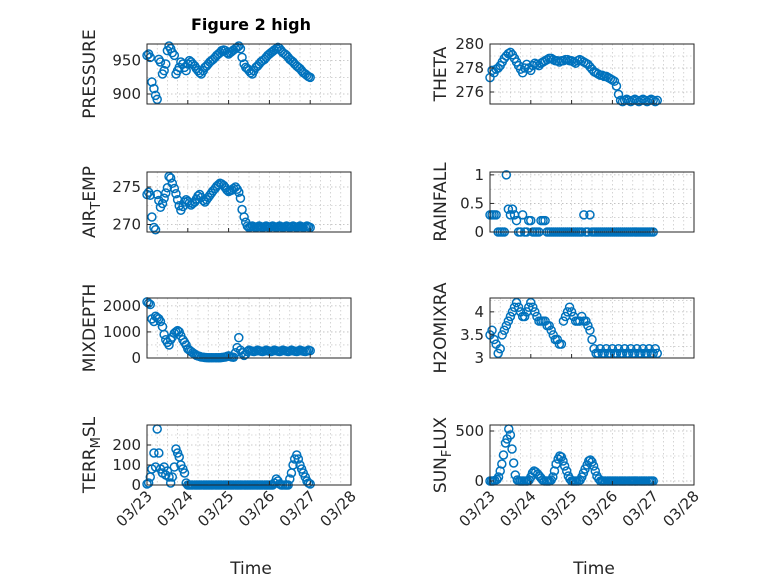 This screenshot has height=583, width=778. Describe the element at coordinates (338, 508) in the screenshot. I see `x-tick-label: 03/28` at that location.